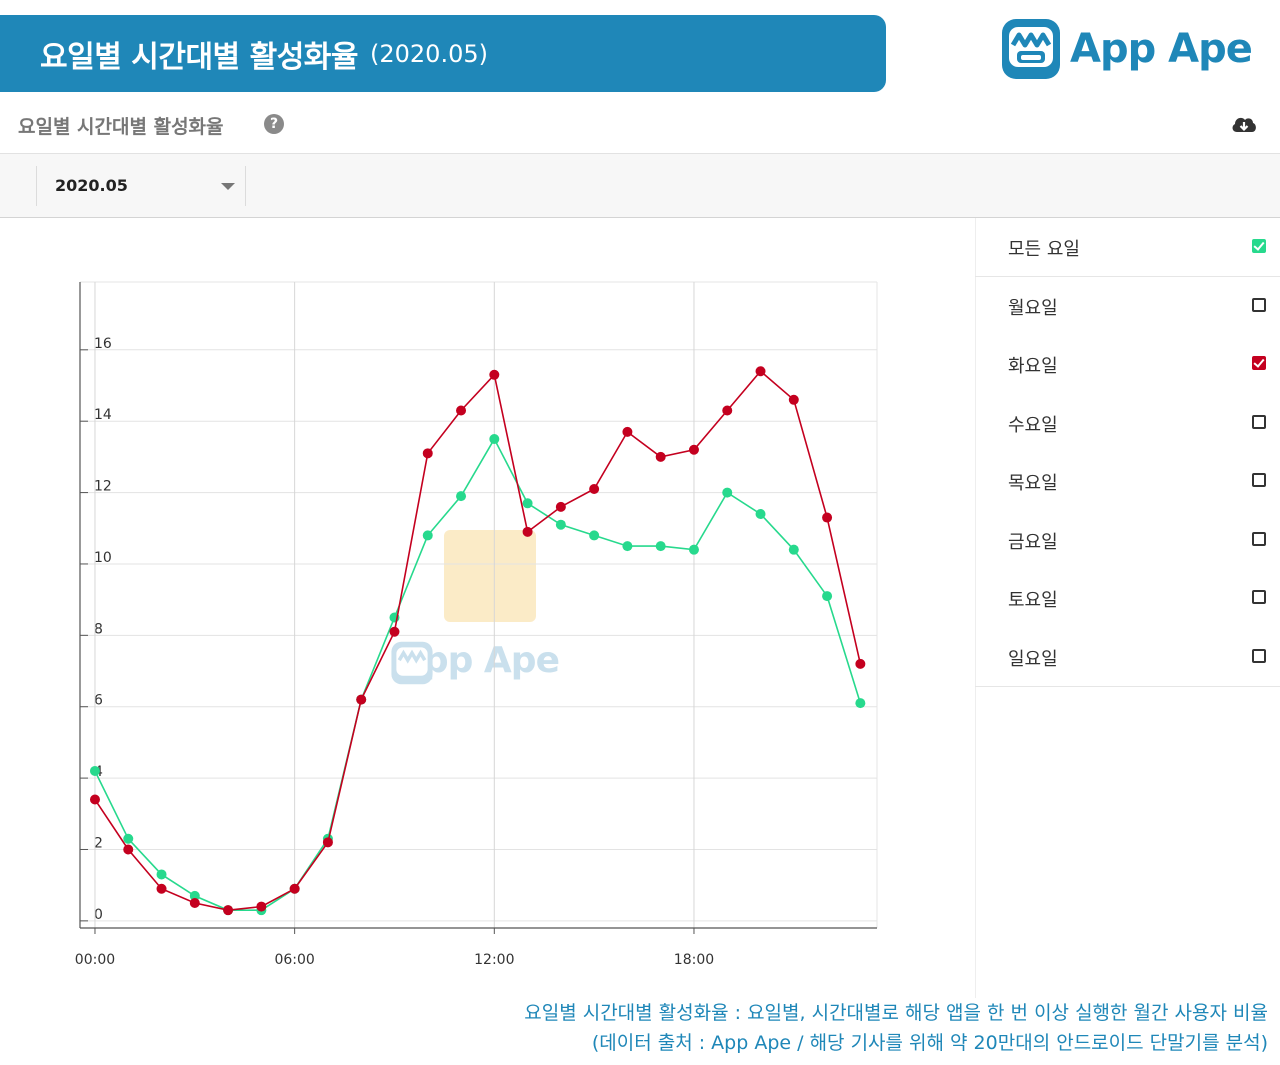  Describe the element at coordinates (640, 186) in the screenshot. I see `filter-bar: 2020.05` at that location.